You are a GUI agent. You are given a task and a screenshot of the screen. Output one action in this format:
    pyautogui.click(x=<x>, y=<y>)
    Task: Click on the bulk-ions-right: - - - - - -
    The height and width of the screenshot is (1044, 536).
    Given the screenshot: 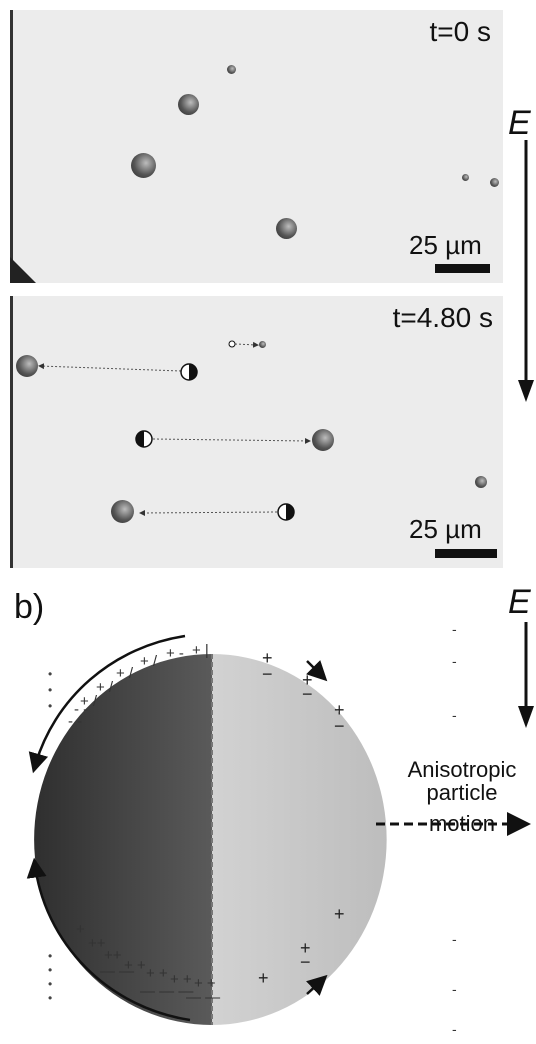 What is the action you would take?
    pyautogui.click(x=454, y=829)
    